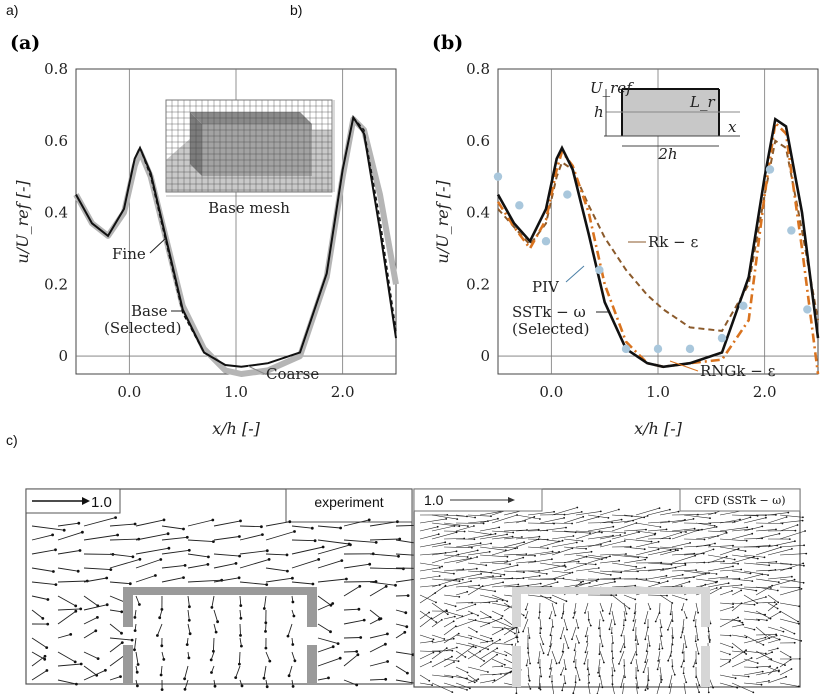  I want to click on experiment-title: experiment, so click(348, 502).